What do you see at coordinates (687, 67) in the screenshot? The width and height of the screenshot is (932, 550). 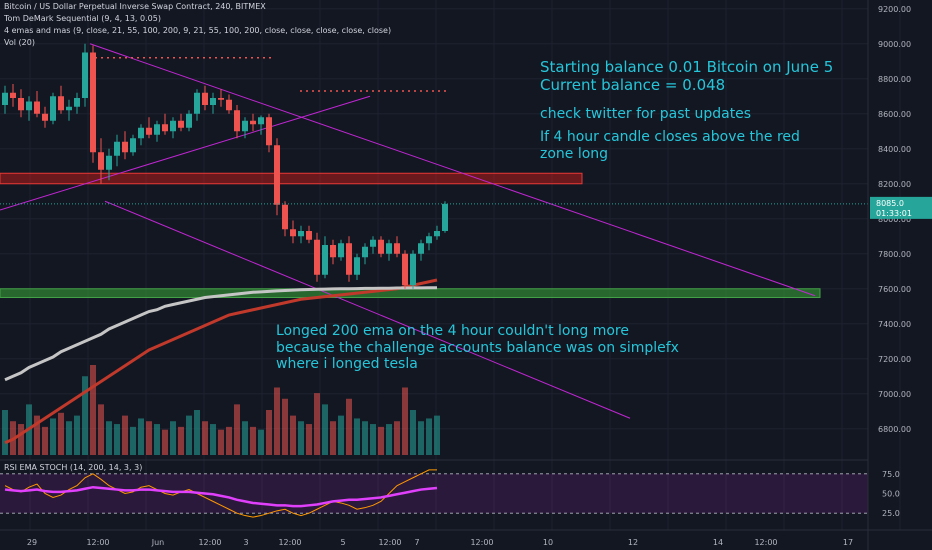 I see `annotation-starting-balance: Starting balance 0.01 Bitcoin on June 5` at bounding box center [687, 67].